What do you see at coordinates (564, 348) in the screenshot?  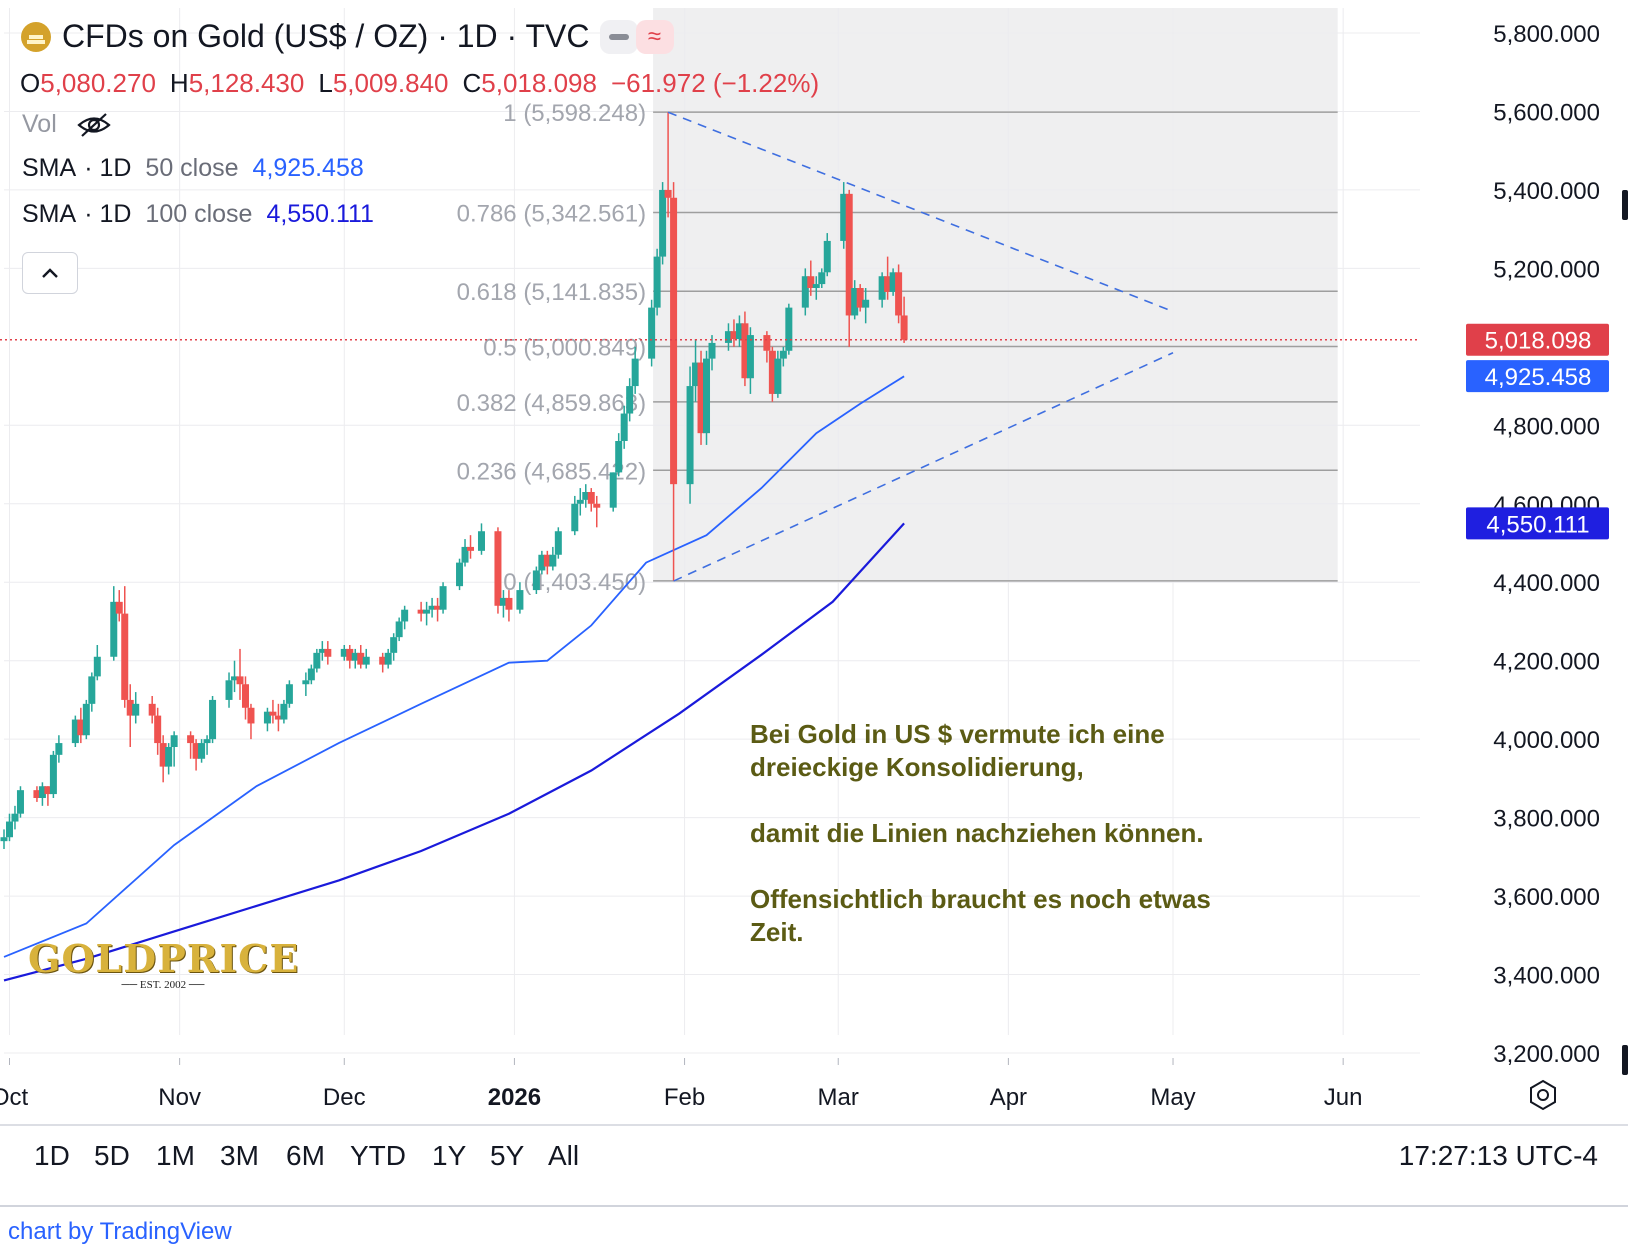 I see `fib-level-label: 0.5 (5,000.849)` at bounding box center [564, 348].